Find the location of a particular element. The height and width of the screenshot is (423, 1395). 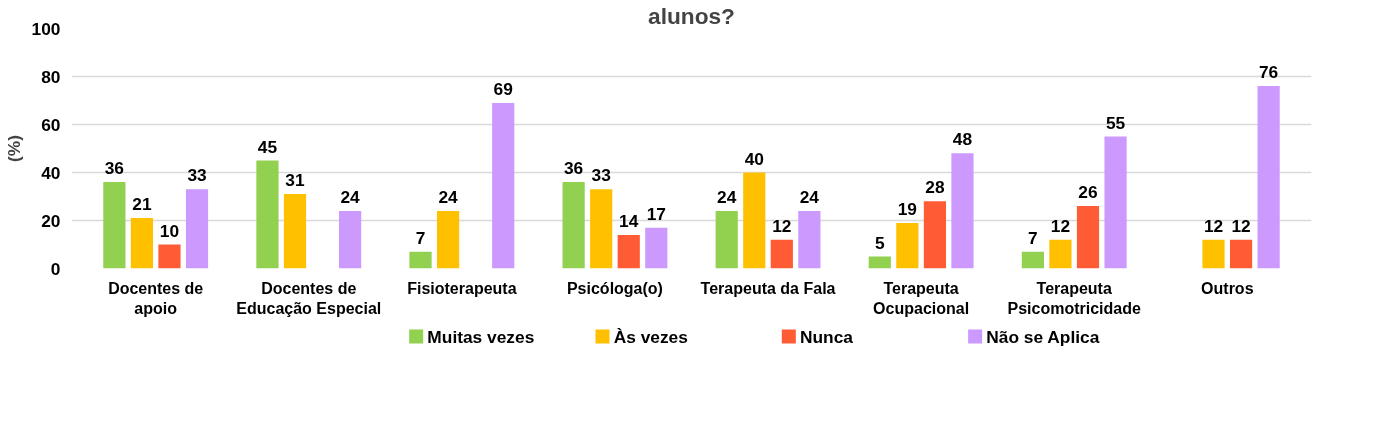

x-tick-label: Docentes de Educação Especial is located at coordinates (309, 298).